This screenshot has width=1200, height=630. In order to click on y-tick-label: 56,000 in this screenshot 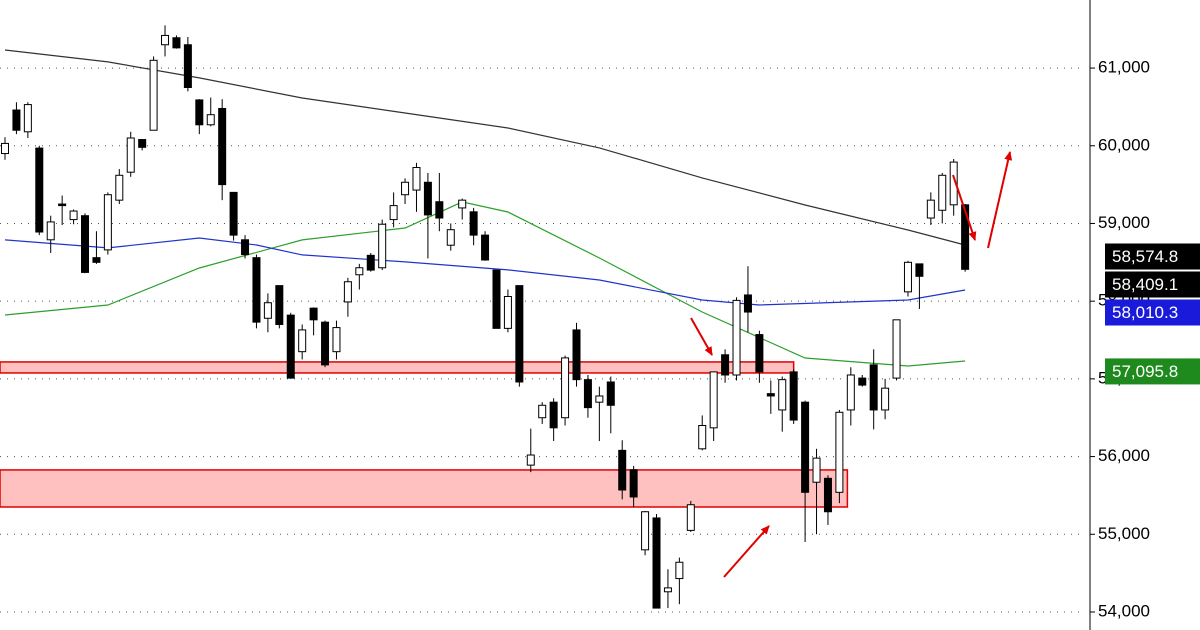, I will do `click(1124, 455)`.